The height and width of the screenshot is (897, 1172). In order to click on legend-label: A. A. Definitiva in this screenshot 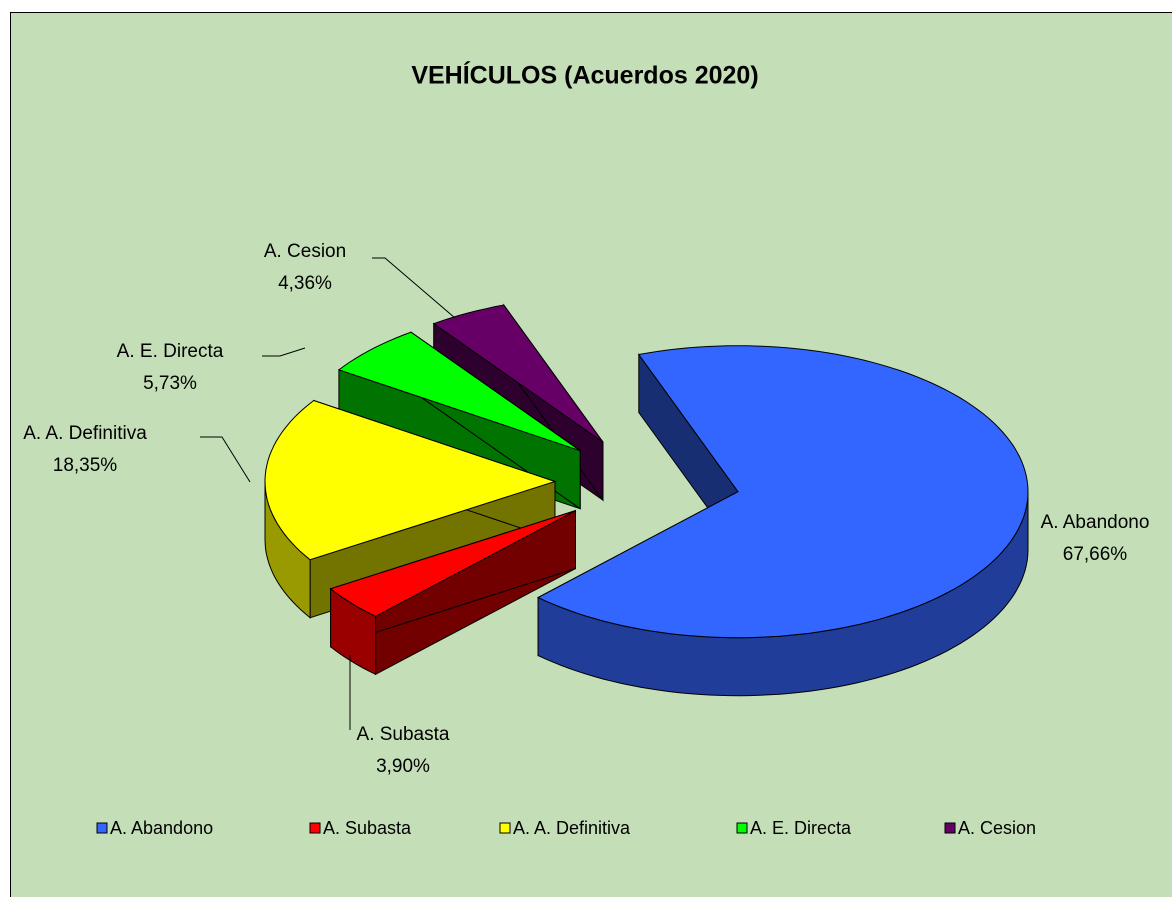, I will do `click(572, 828)`.